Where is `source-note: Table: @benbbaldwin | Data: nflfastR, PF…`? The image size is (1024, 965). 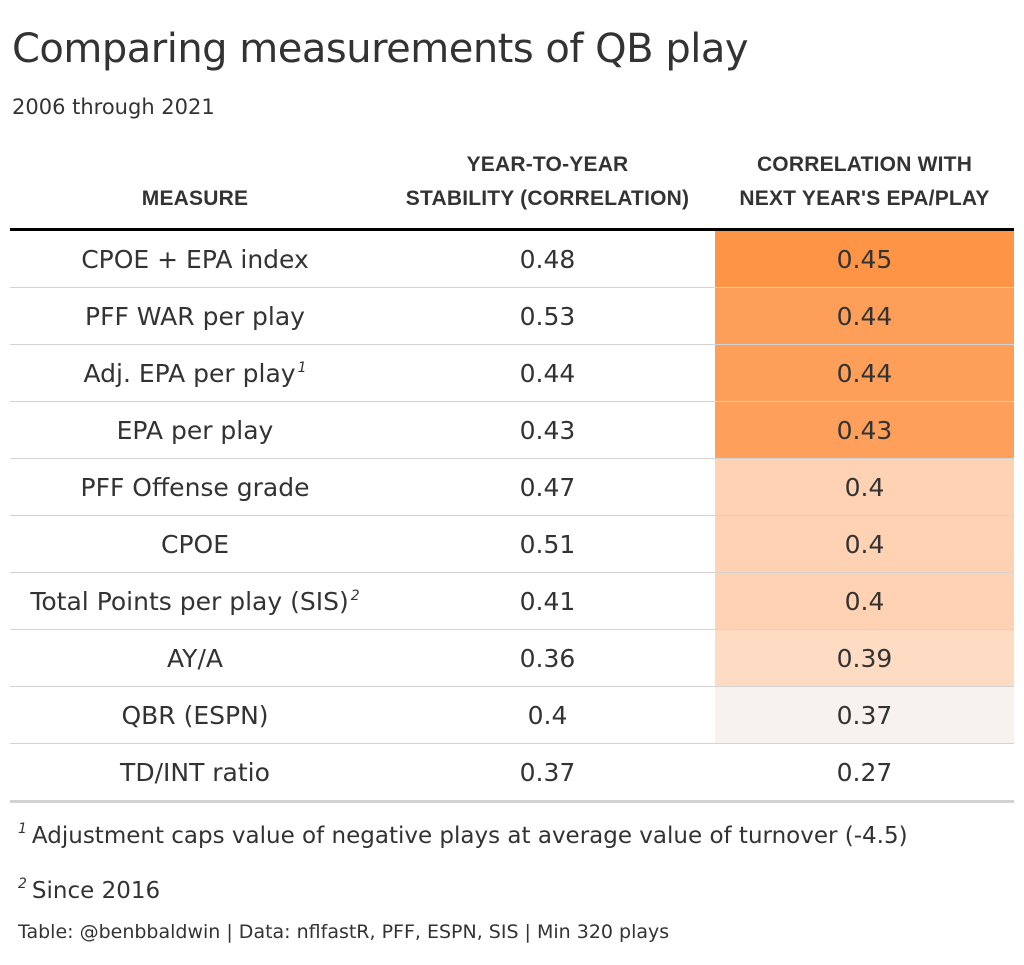 source-note: Table: @benbbaldwin | Data: nflfastR, PF… is located at coordinates (344, 932).